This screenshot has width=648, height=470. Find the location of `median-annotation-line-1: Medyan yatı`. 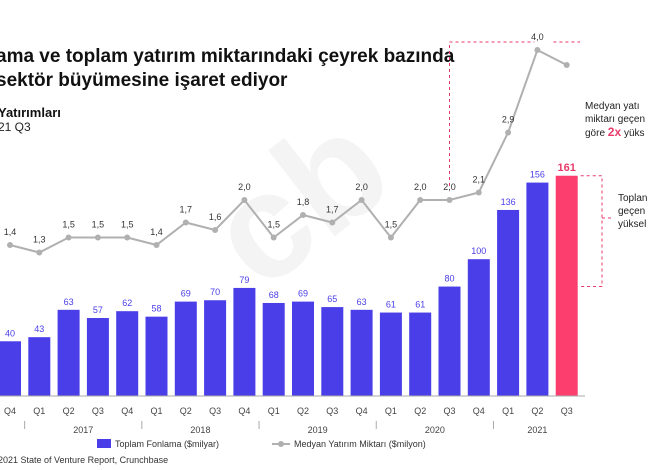

median-annotation-line-1: Medyan yatı is located at coordinates (612, 106).